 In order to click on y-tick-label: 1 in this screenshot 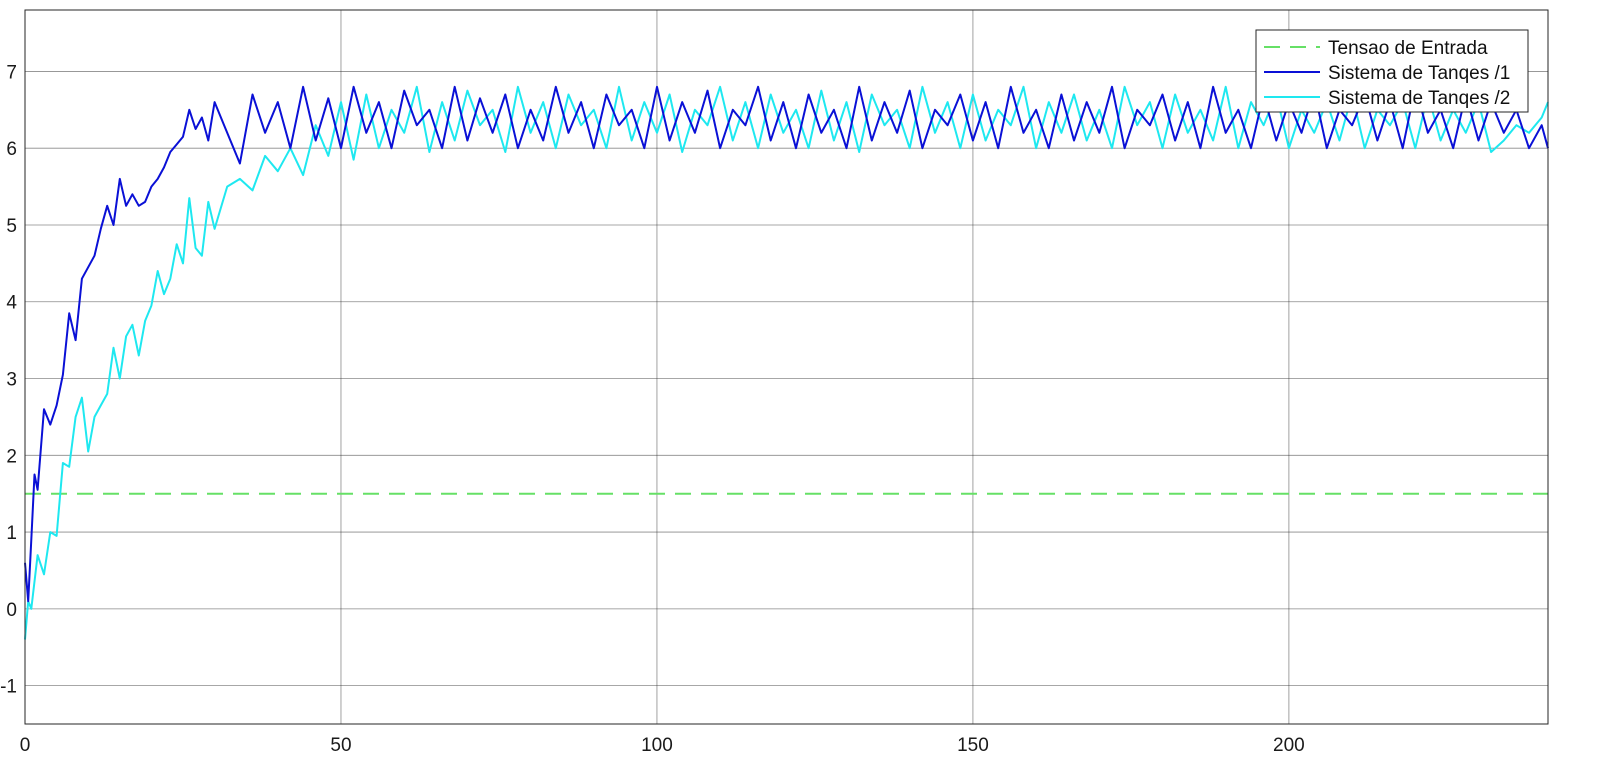, I will do `click(11, 533)`.